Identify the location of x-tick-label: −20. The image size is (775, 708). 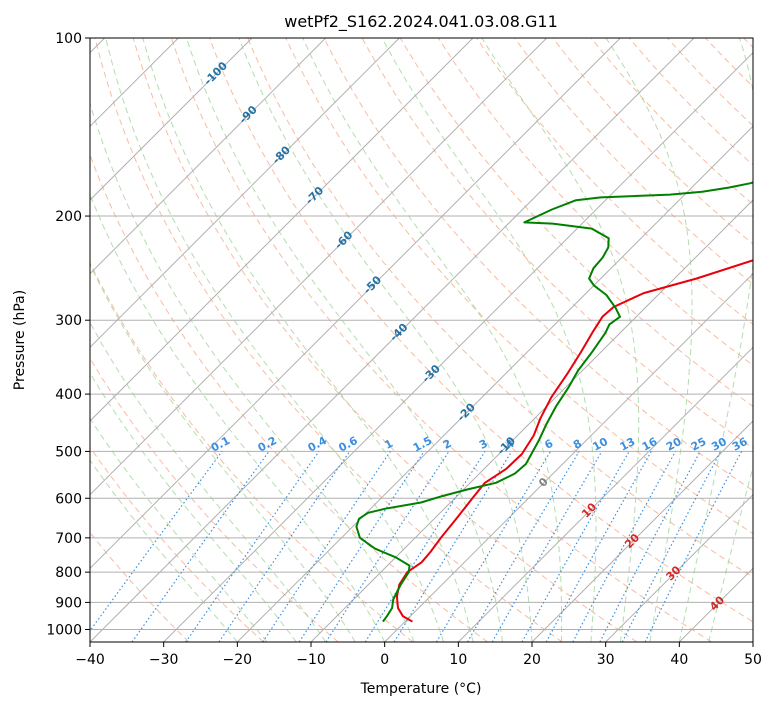
(238, 660).